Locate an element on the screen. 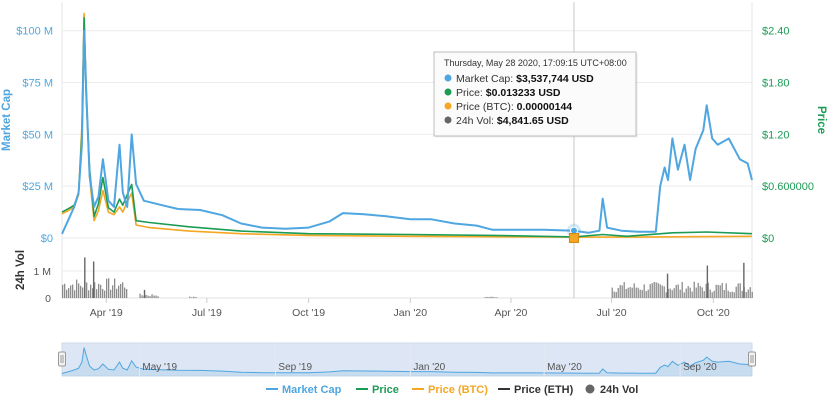  navigator-right-handle is located at coordinates (752, 359).